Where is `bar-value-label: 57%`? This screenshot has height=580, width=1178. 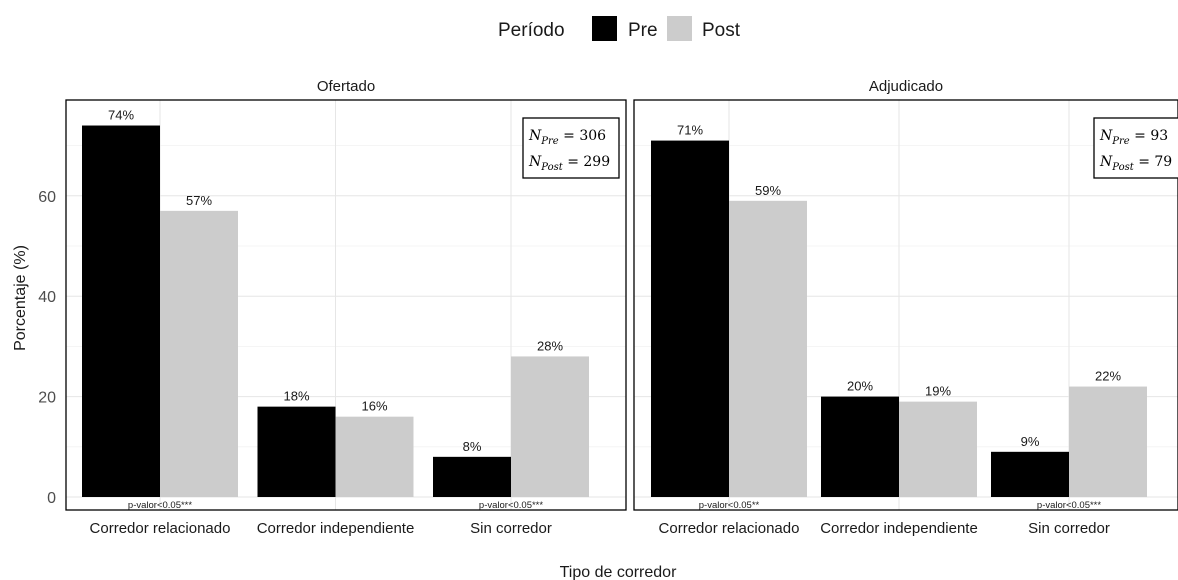
bar-value-label: 57% is located at coordinates (199, 200).